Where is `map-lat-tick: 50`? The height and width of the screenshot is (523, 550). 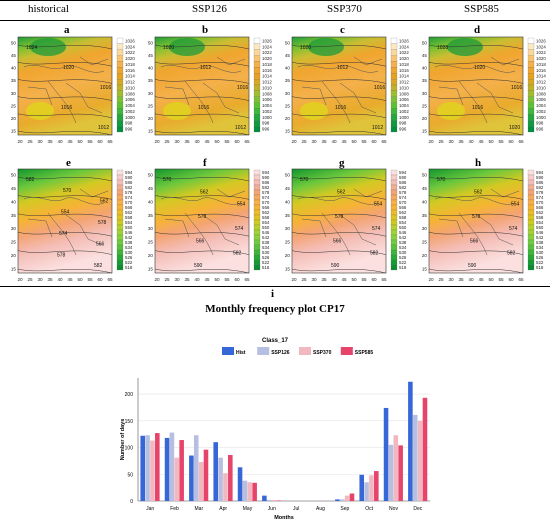 map-lat-tick: 50 is located at coordinates (425, 43).